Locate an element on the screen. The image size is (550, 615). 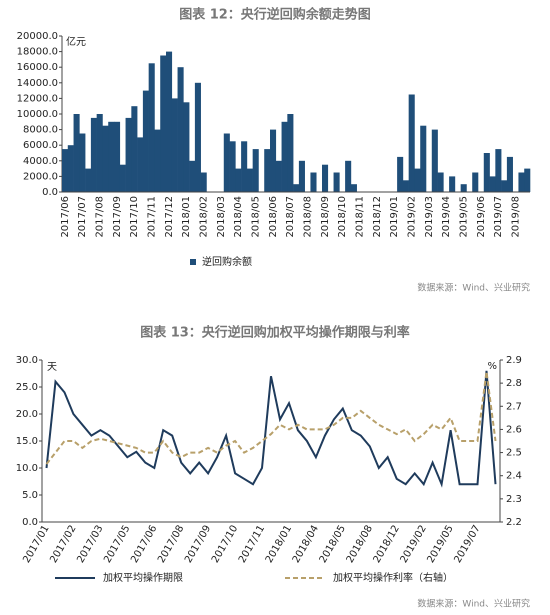
x-tick-label: 2018/02 is located at coordinates (204, 217).